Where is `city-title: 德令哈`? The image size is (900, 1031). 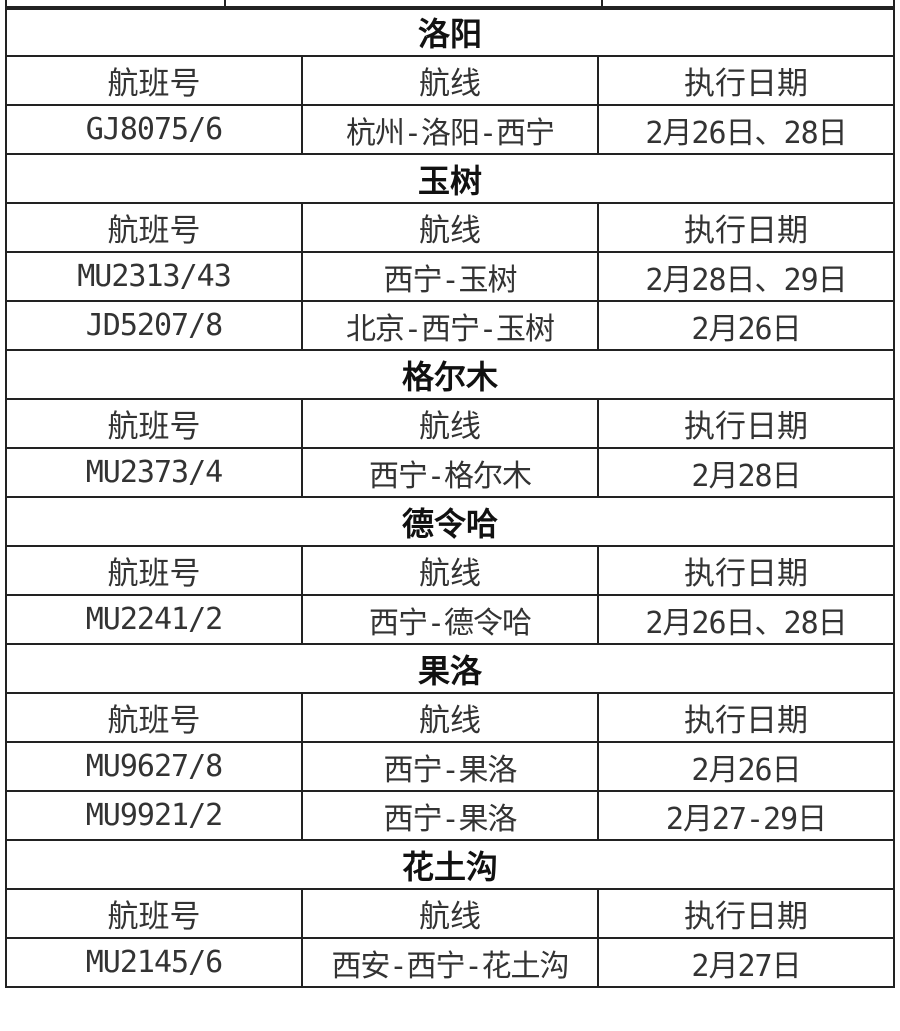
city-title: 德令哈 is located at coordinates (450, 521).